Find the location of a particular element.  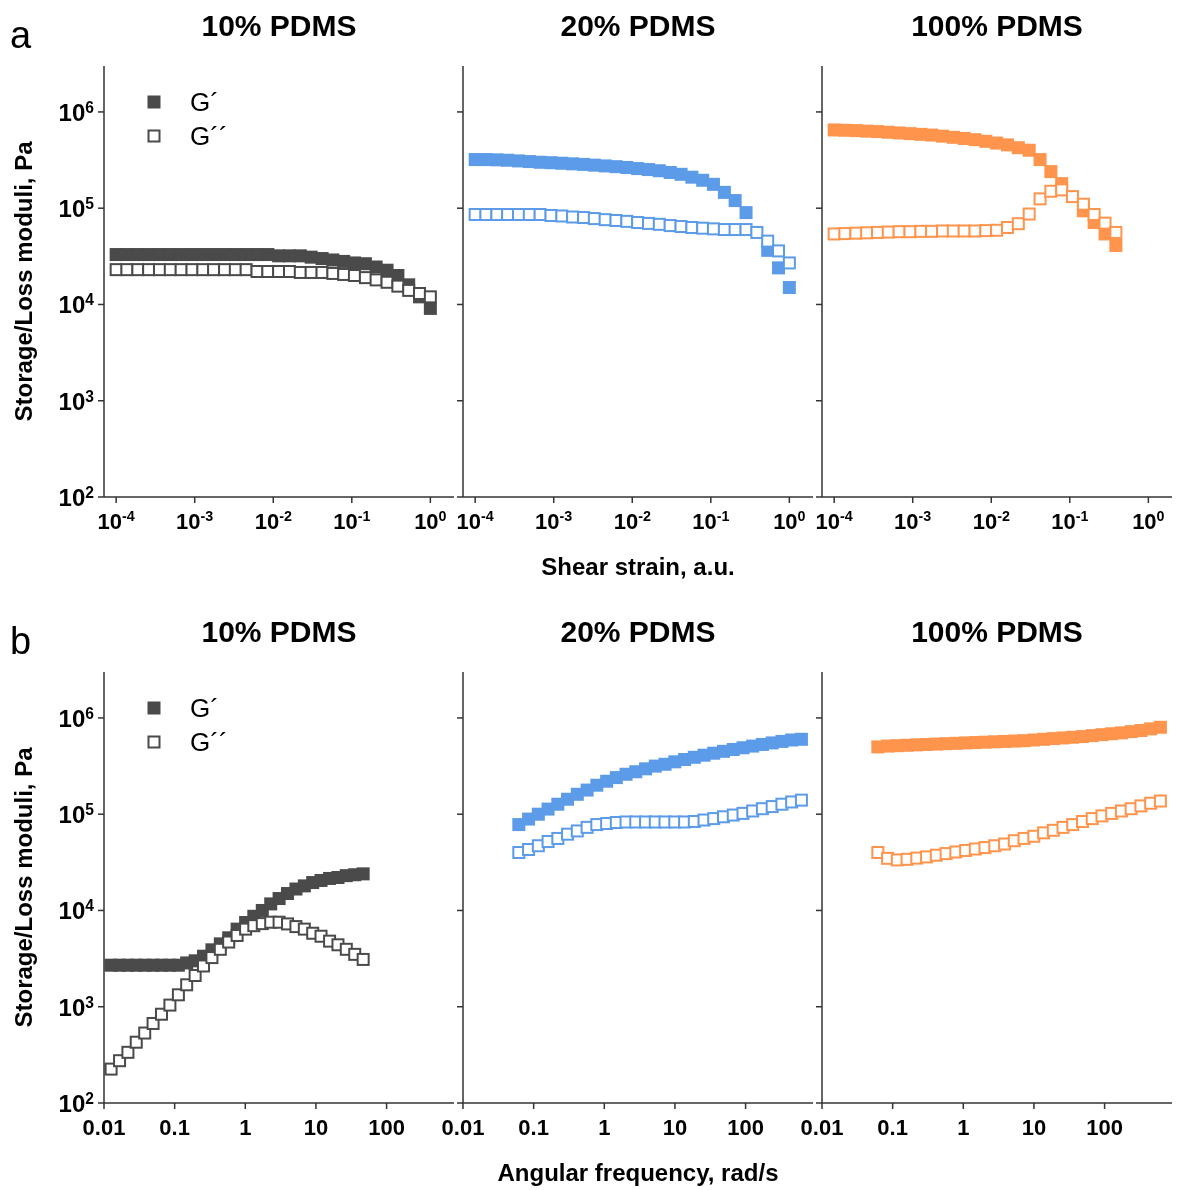

text: a is located at coordinates (21, 35).